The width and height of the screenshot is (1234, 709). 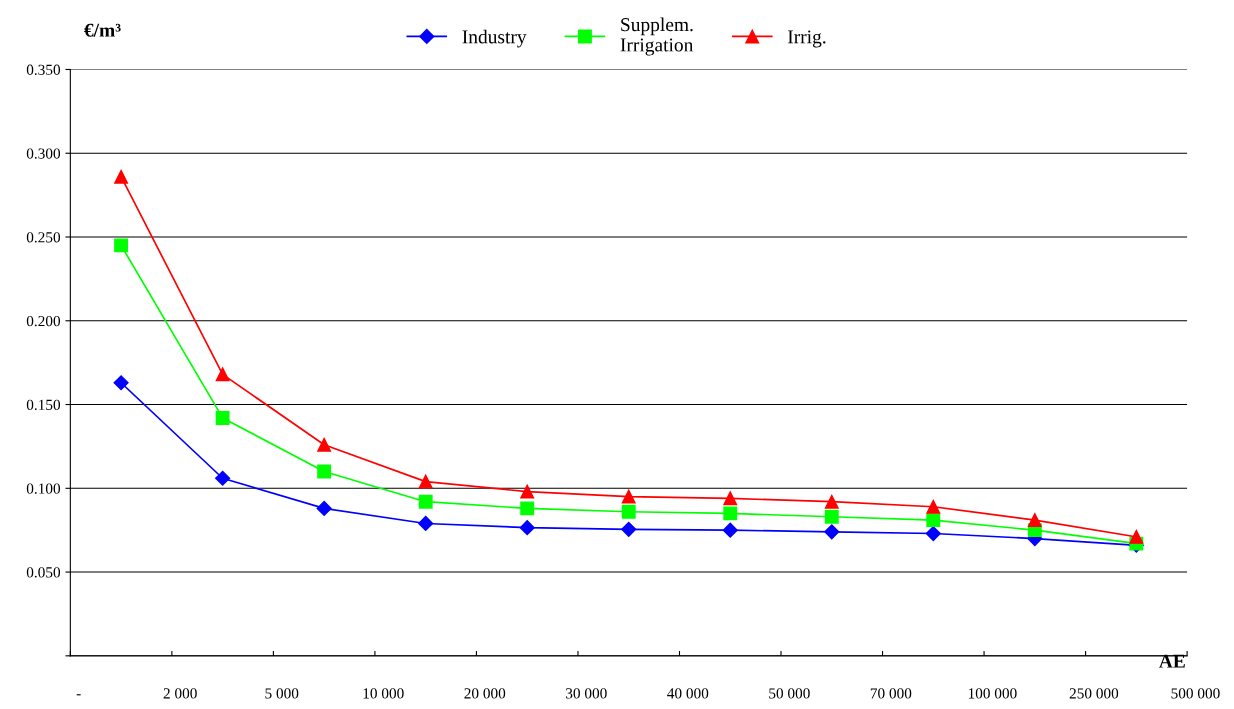 What do you see at coordinates (43, 405) in the screenshot?
I see `y-tick-label: 0.150` at bounding box center [43, 405].